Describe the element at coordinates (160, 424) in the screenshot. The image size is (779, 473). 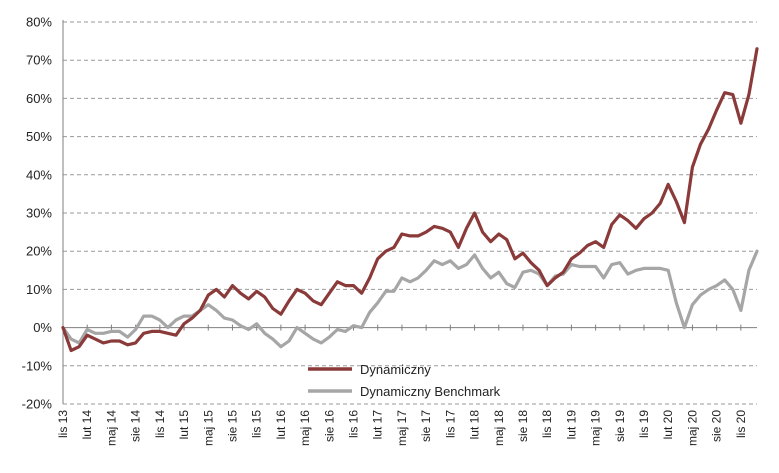
I see `x-tick-label: lis 14` at that location.